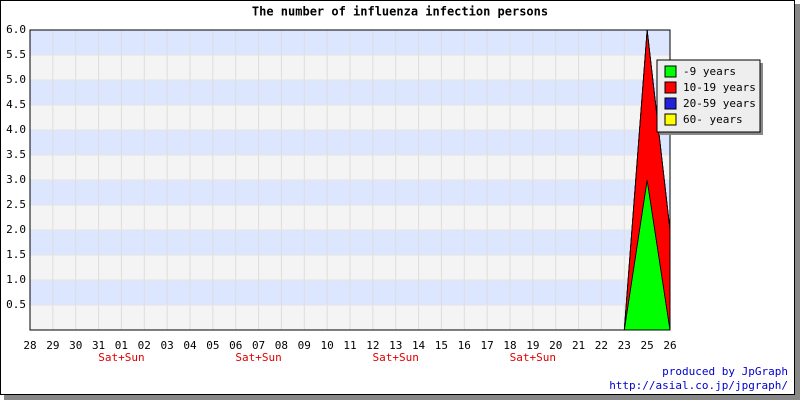  I want to click on x-tick-label: 23, so click(624, 345).